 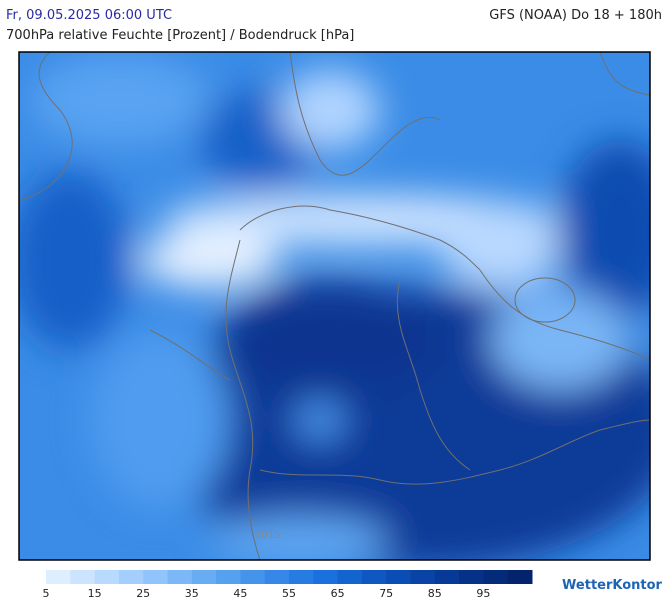 What do you see at coordinates (143, 593) in the screenshot?
I see `legend-label: 25` at bounding box center [143, 593].